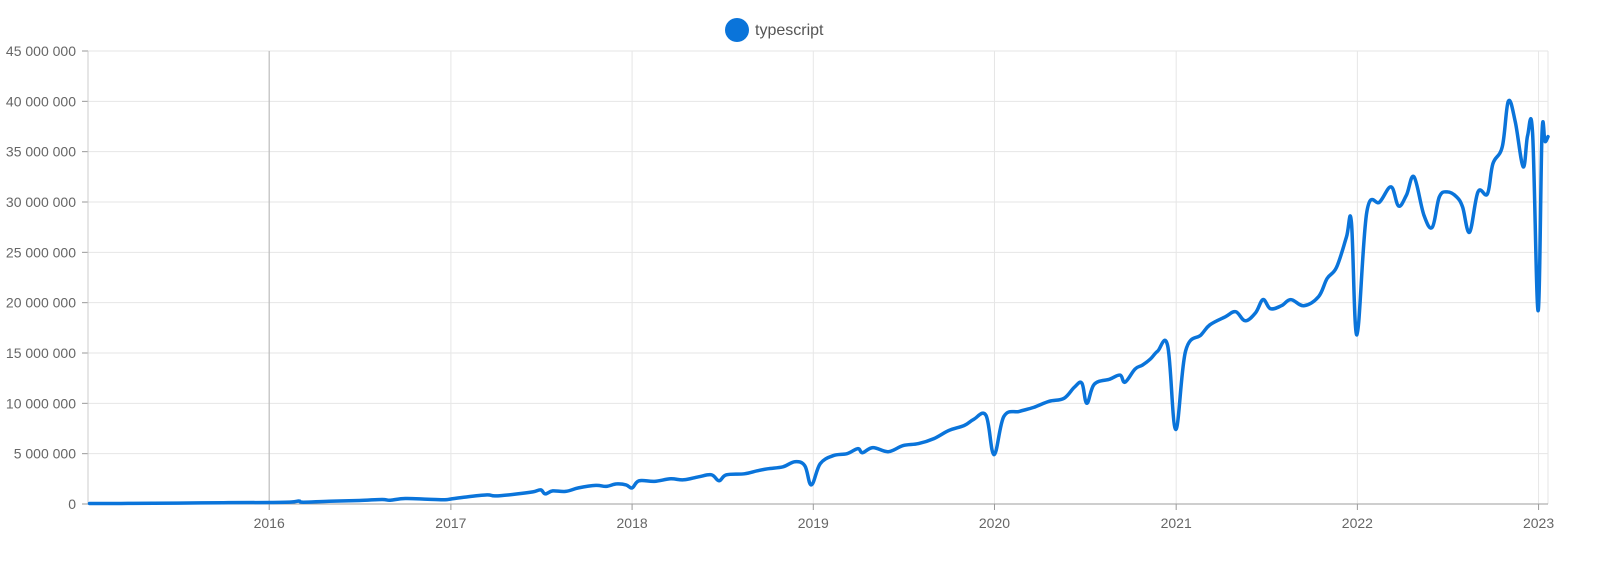 The width and height of the screenshot is (1606, 565). What do you see at coordinates (41, 101) in the screenshot?
I see `y-tick-label: 40 000 000` at bounding box center [41, 101].